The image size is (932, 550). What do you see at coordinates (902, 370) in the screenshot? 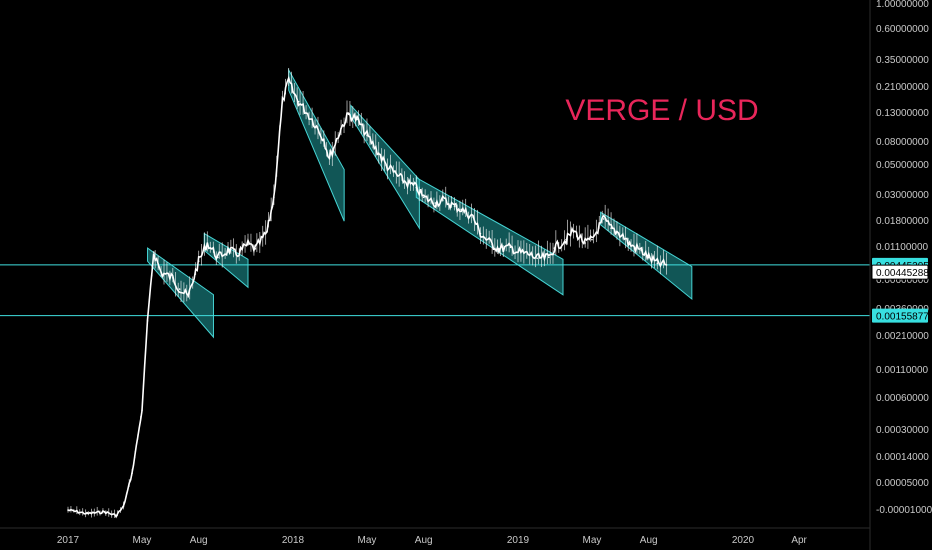
I see `price-axis-label: 0.00110000` at bounding box center [902, 370].